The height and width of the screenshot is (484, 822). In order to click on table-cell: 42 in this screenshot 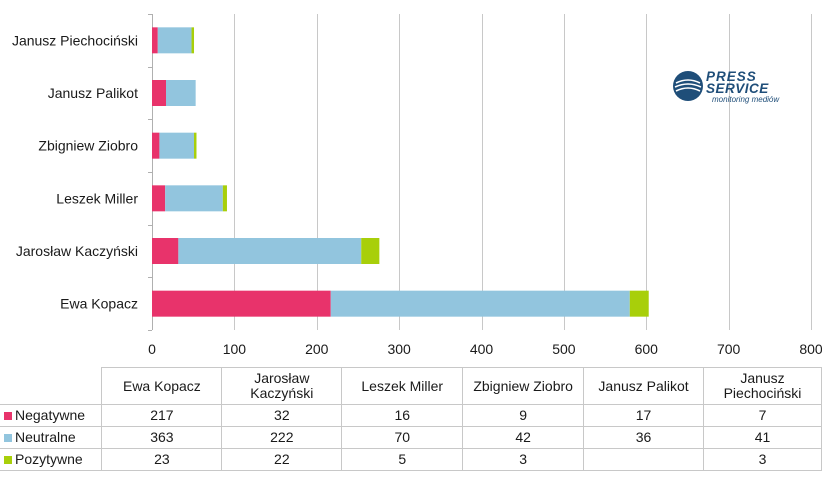, I will do `click(523, 437)`.